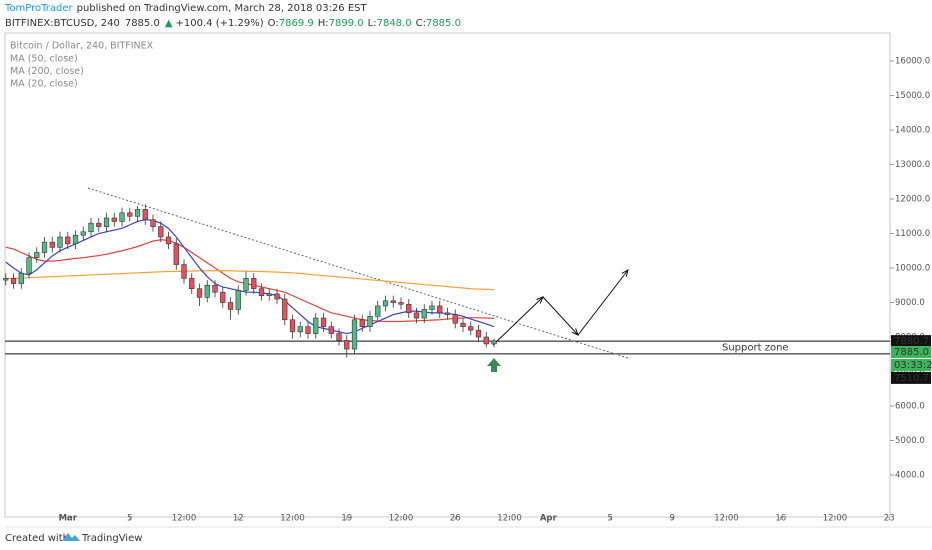 Image resolution: width=932 pixels, height=550 pixels. I want to click on footer-created: Created with, so click(37, 538).